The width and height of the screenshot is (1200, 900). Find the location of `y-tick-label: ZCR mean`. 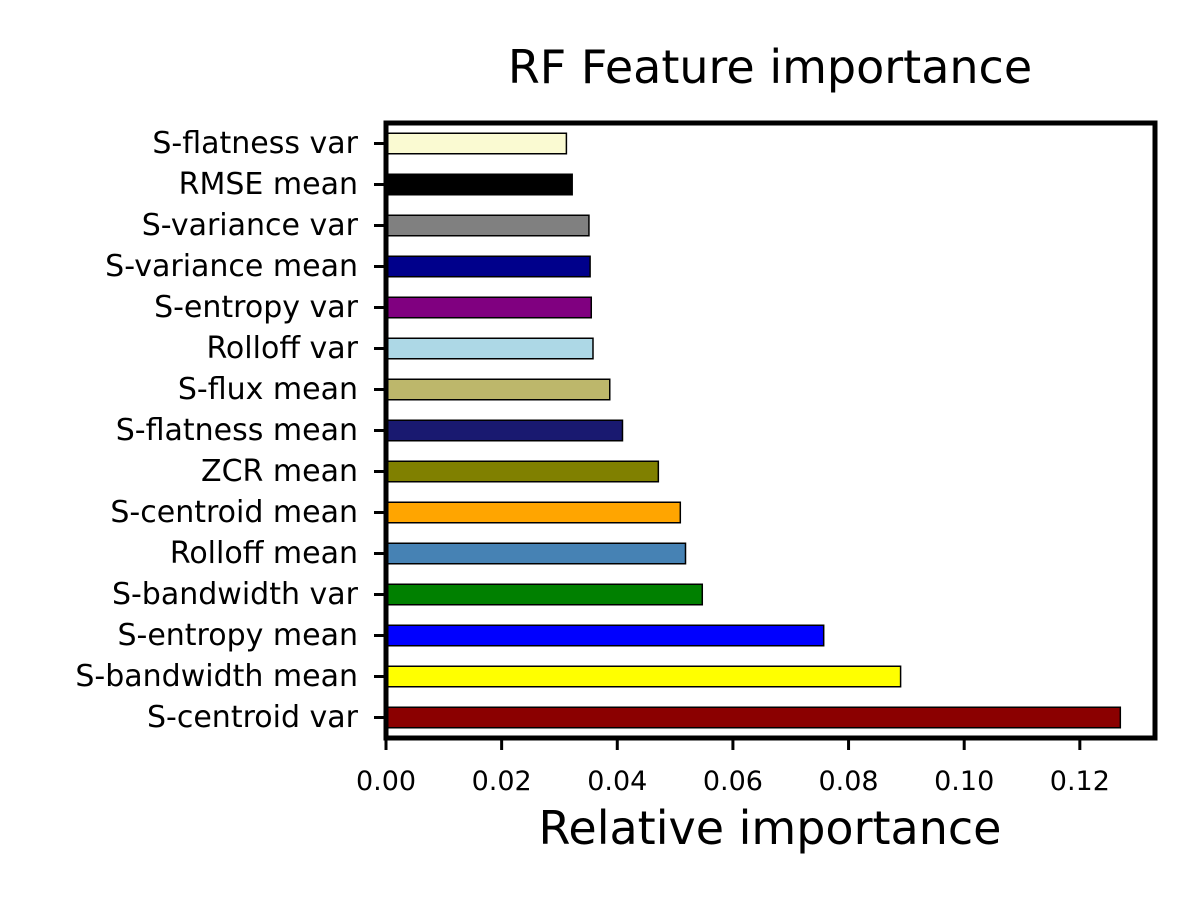

y-tick-label: ZCR mean is located at coordinates (279, 471).